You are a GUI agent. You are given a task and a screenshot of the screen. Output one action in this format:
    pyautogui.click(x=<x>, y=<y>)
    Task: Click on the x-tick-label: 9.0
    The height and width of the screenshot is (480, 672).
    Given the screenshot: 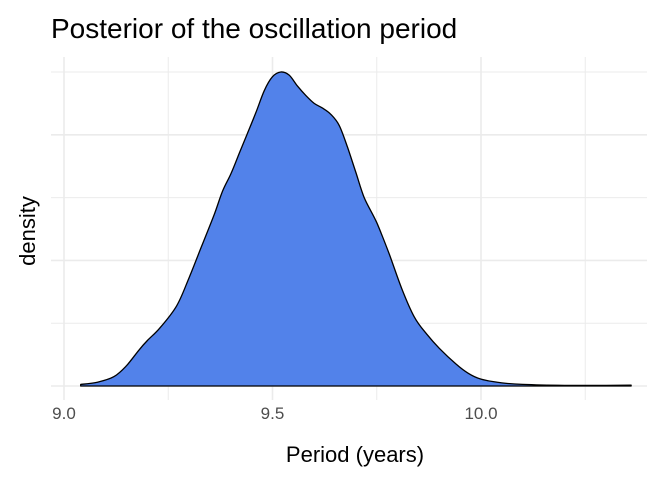 What is the action you would take?
    pyautogui.click(x=64, y=413)
    